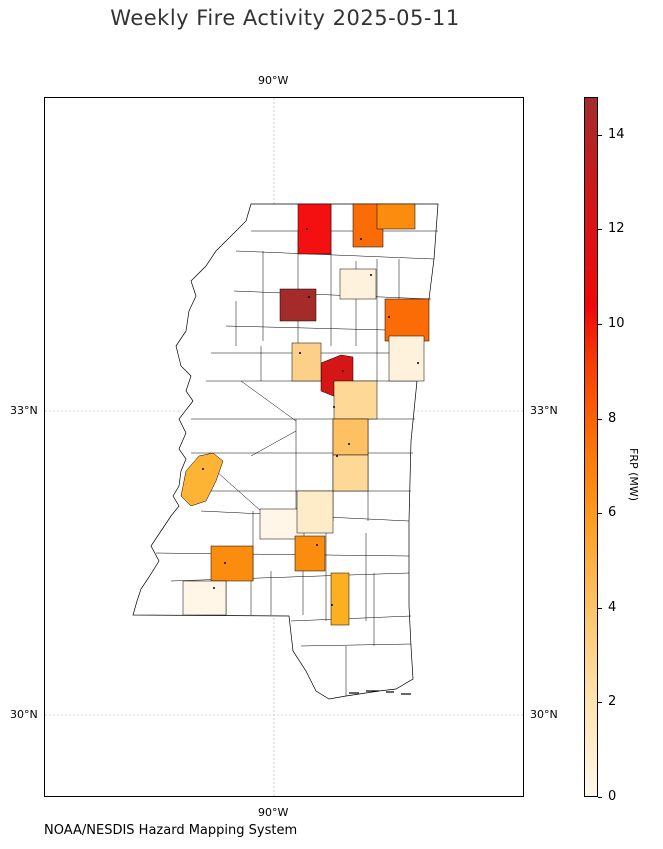  Describe the element at coordinates (612, 702) in the screenshot. I see `colorbar-tick-label: 2` at that location.